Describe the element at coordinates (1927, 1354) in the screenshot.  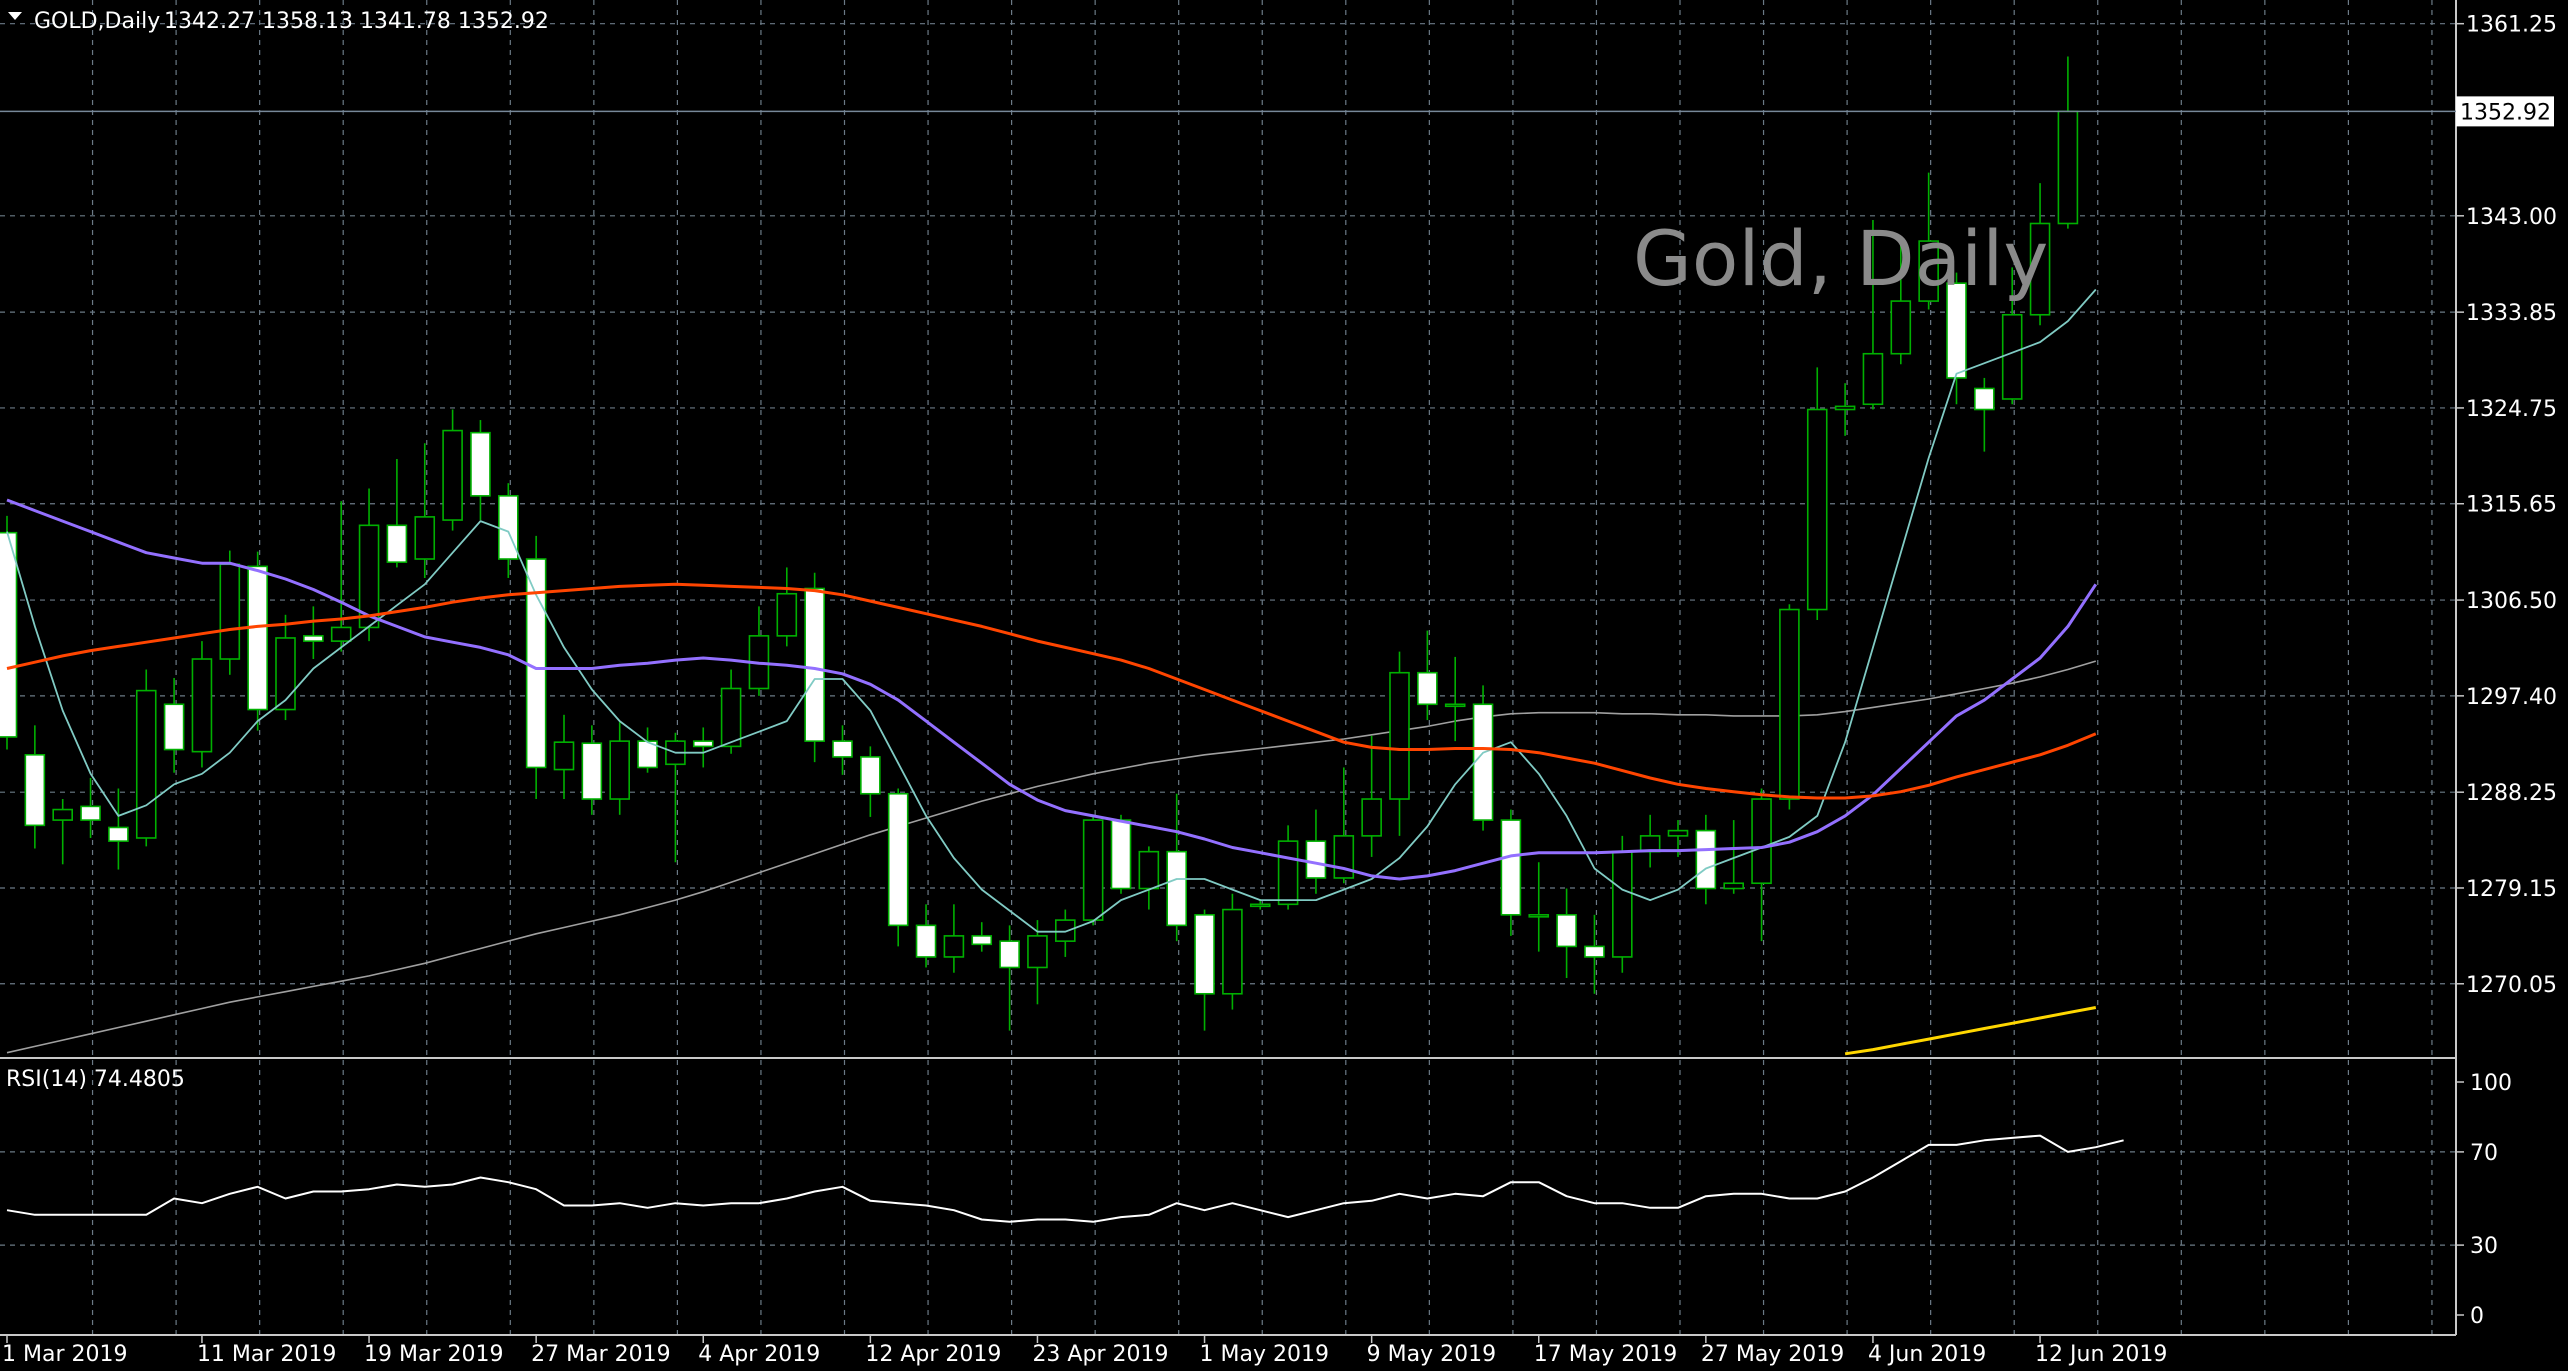
I see `time-tick-label: 4 Jun 2019` at that location.